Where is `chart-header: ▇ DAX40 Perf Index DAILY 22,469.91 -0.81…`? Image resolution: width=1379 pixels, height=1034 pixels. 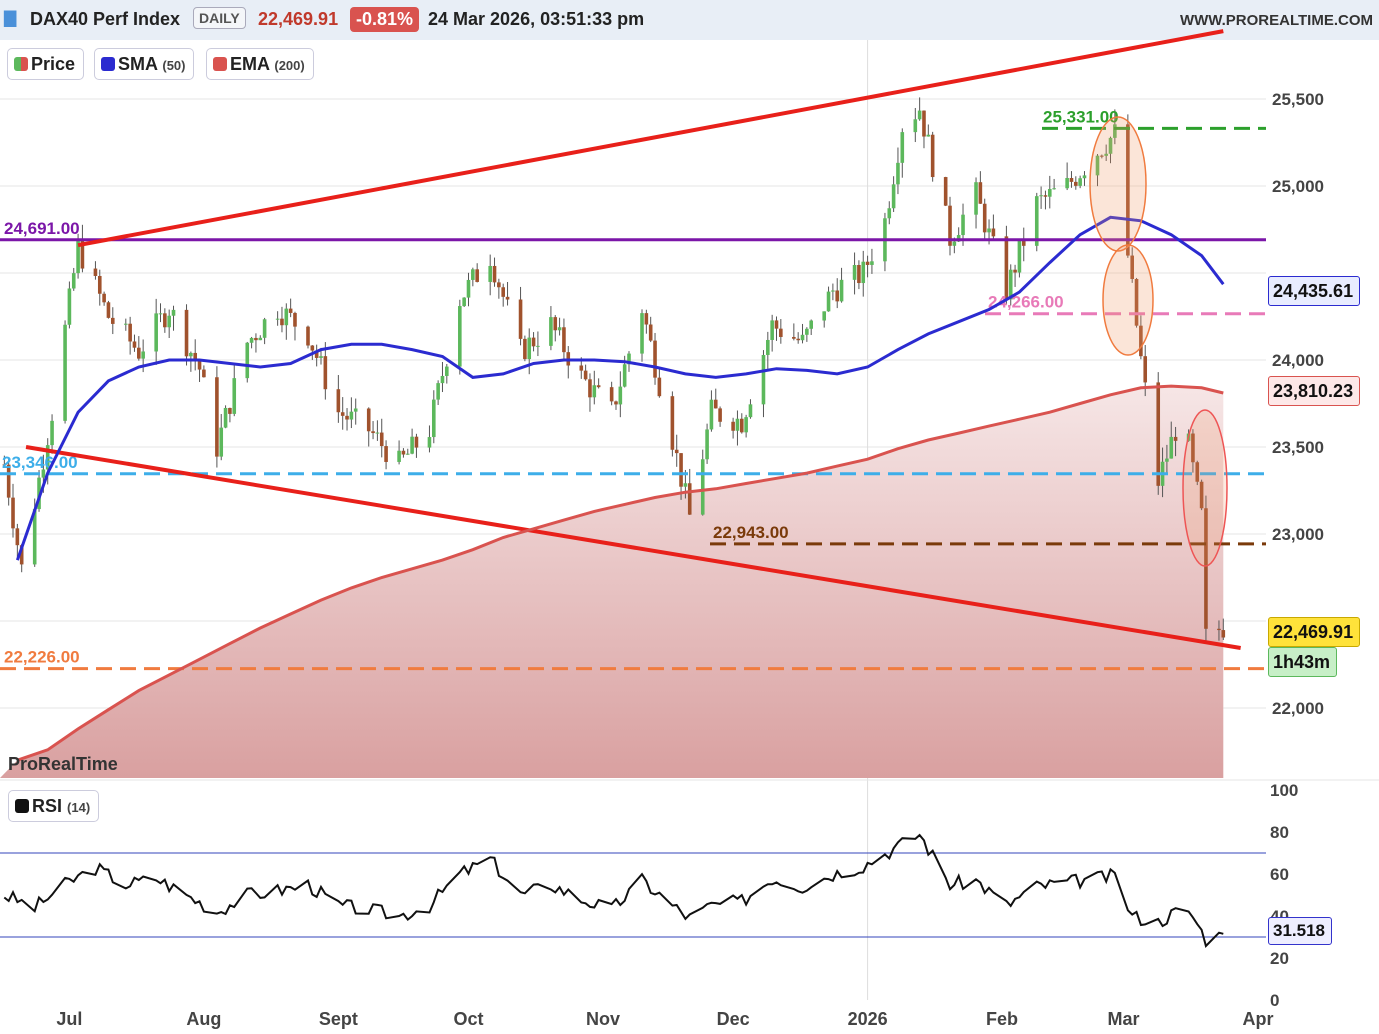
chart-header: ▇ DAX40 Perf Index DAILY 22,469.91 -0.81… is located at coordinates (689, 20).